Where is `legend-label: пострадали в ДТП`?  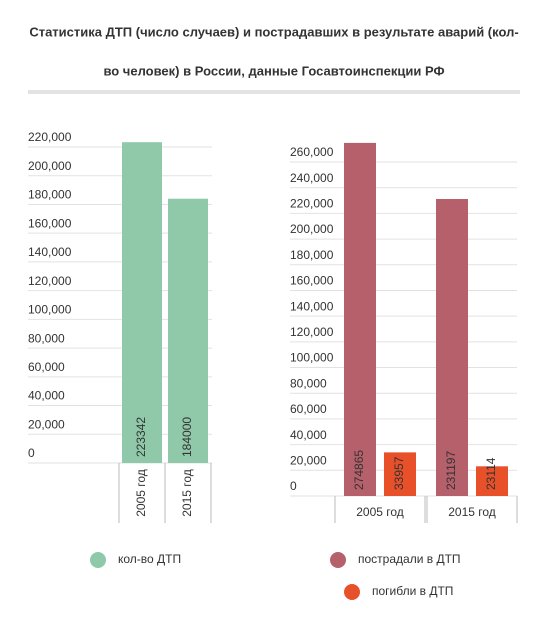
legend-label: пострадали в ДТП is located at coordinates (409, 559).